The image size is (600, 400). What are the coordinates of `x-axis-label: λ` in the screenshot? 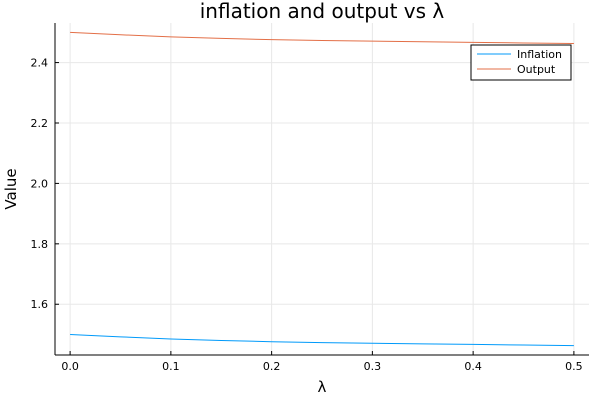 It's located at (322, 387).